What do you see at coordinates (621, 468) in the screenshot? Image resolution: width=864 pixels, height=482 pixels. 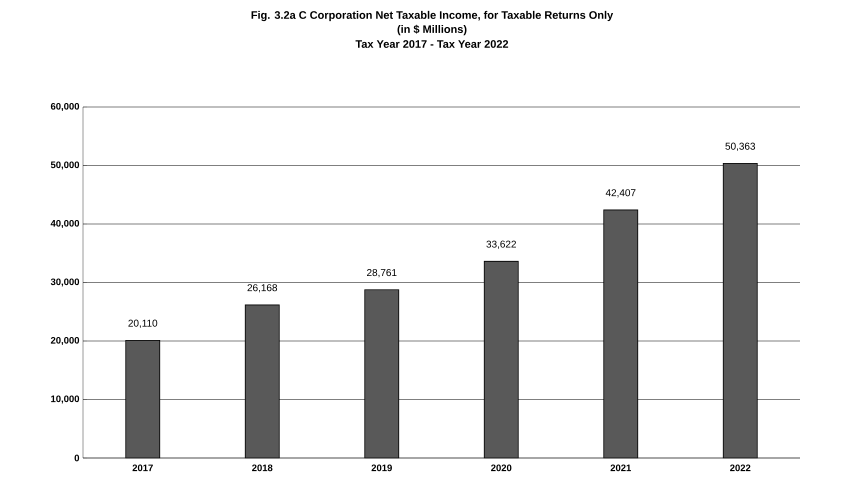 I see `x-tick-label: 2021` at bounding box center [621, 468].